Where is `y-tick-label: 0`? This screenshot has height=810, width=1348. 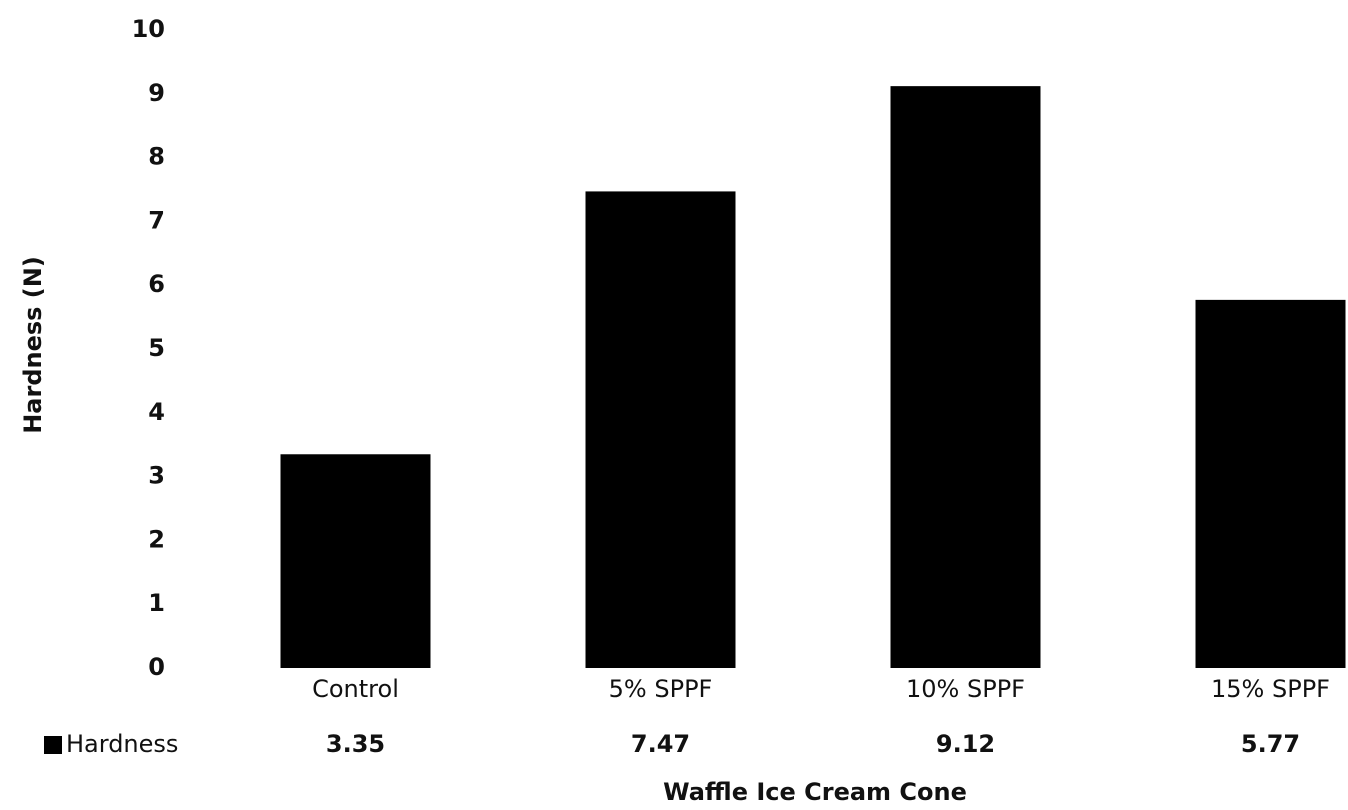 y-tick-label: 0 is located at coordinates (156, 667).